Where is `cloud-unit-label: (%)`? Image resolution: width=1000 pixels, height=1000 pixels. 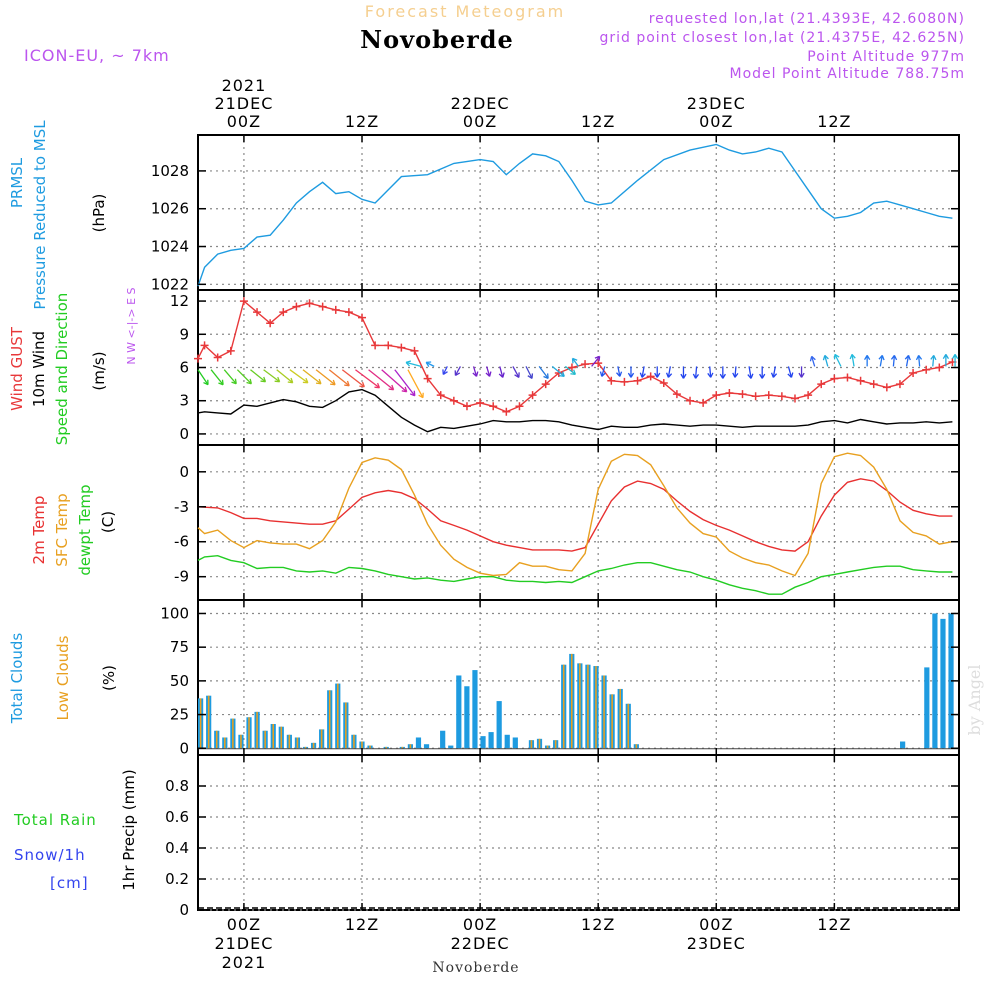 cloud-unit-label: (%) is located at coordinates (109, 678).